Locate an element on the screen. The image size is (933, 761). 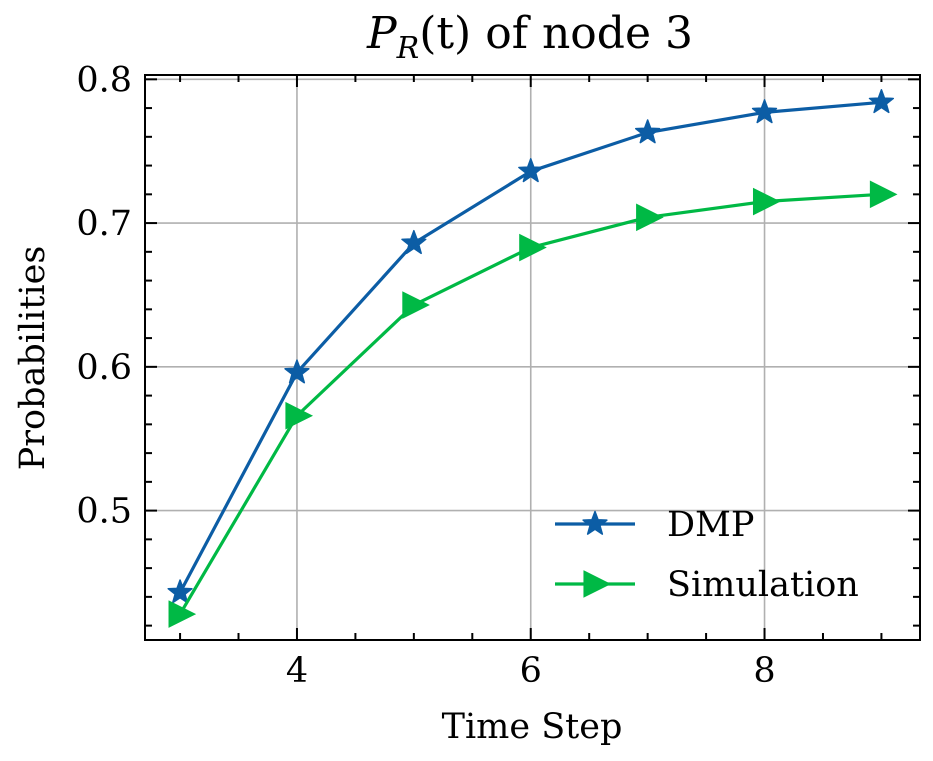
chart-title-subscript: R is located at coordinates (408, 48).